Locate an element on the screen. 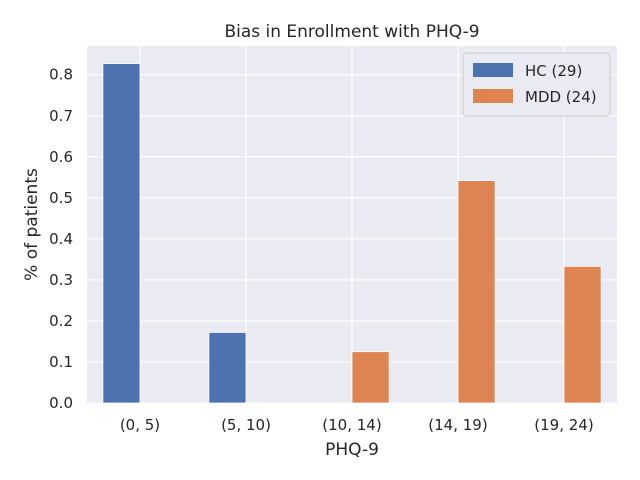 Image resolution: width=640 pixels, height=480 pixels. y-tick-label: 0.0 is located at coordinates (61, 403).